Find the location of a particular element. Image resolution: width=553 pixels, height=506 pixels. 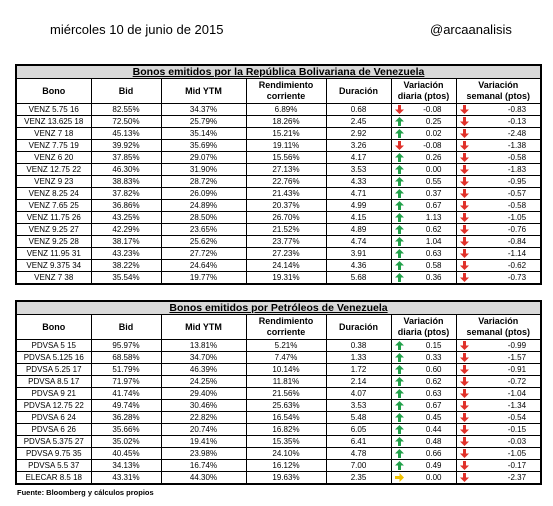

cell: 25.63% is located at coordinates (286, 405).